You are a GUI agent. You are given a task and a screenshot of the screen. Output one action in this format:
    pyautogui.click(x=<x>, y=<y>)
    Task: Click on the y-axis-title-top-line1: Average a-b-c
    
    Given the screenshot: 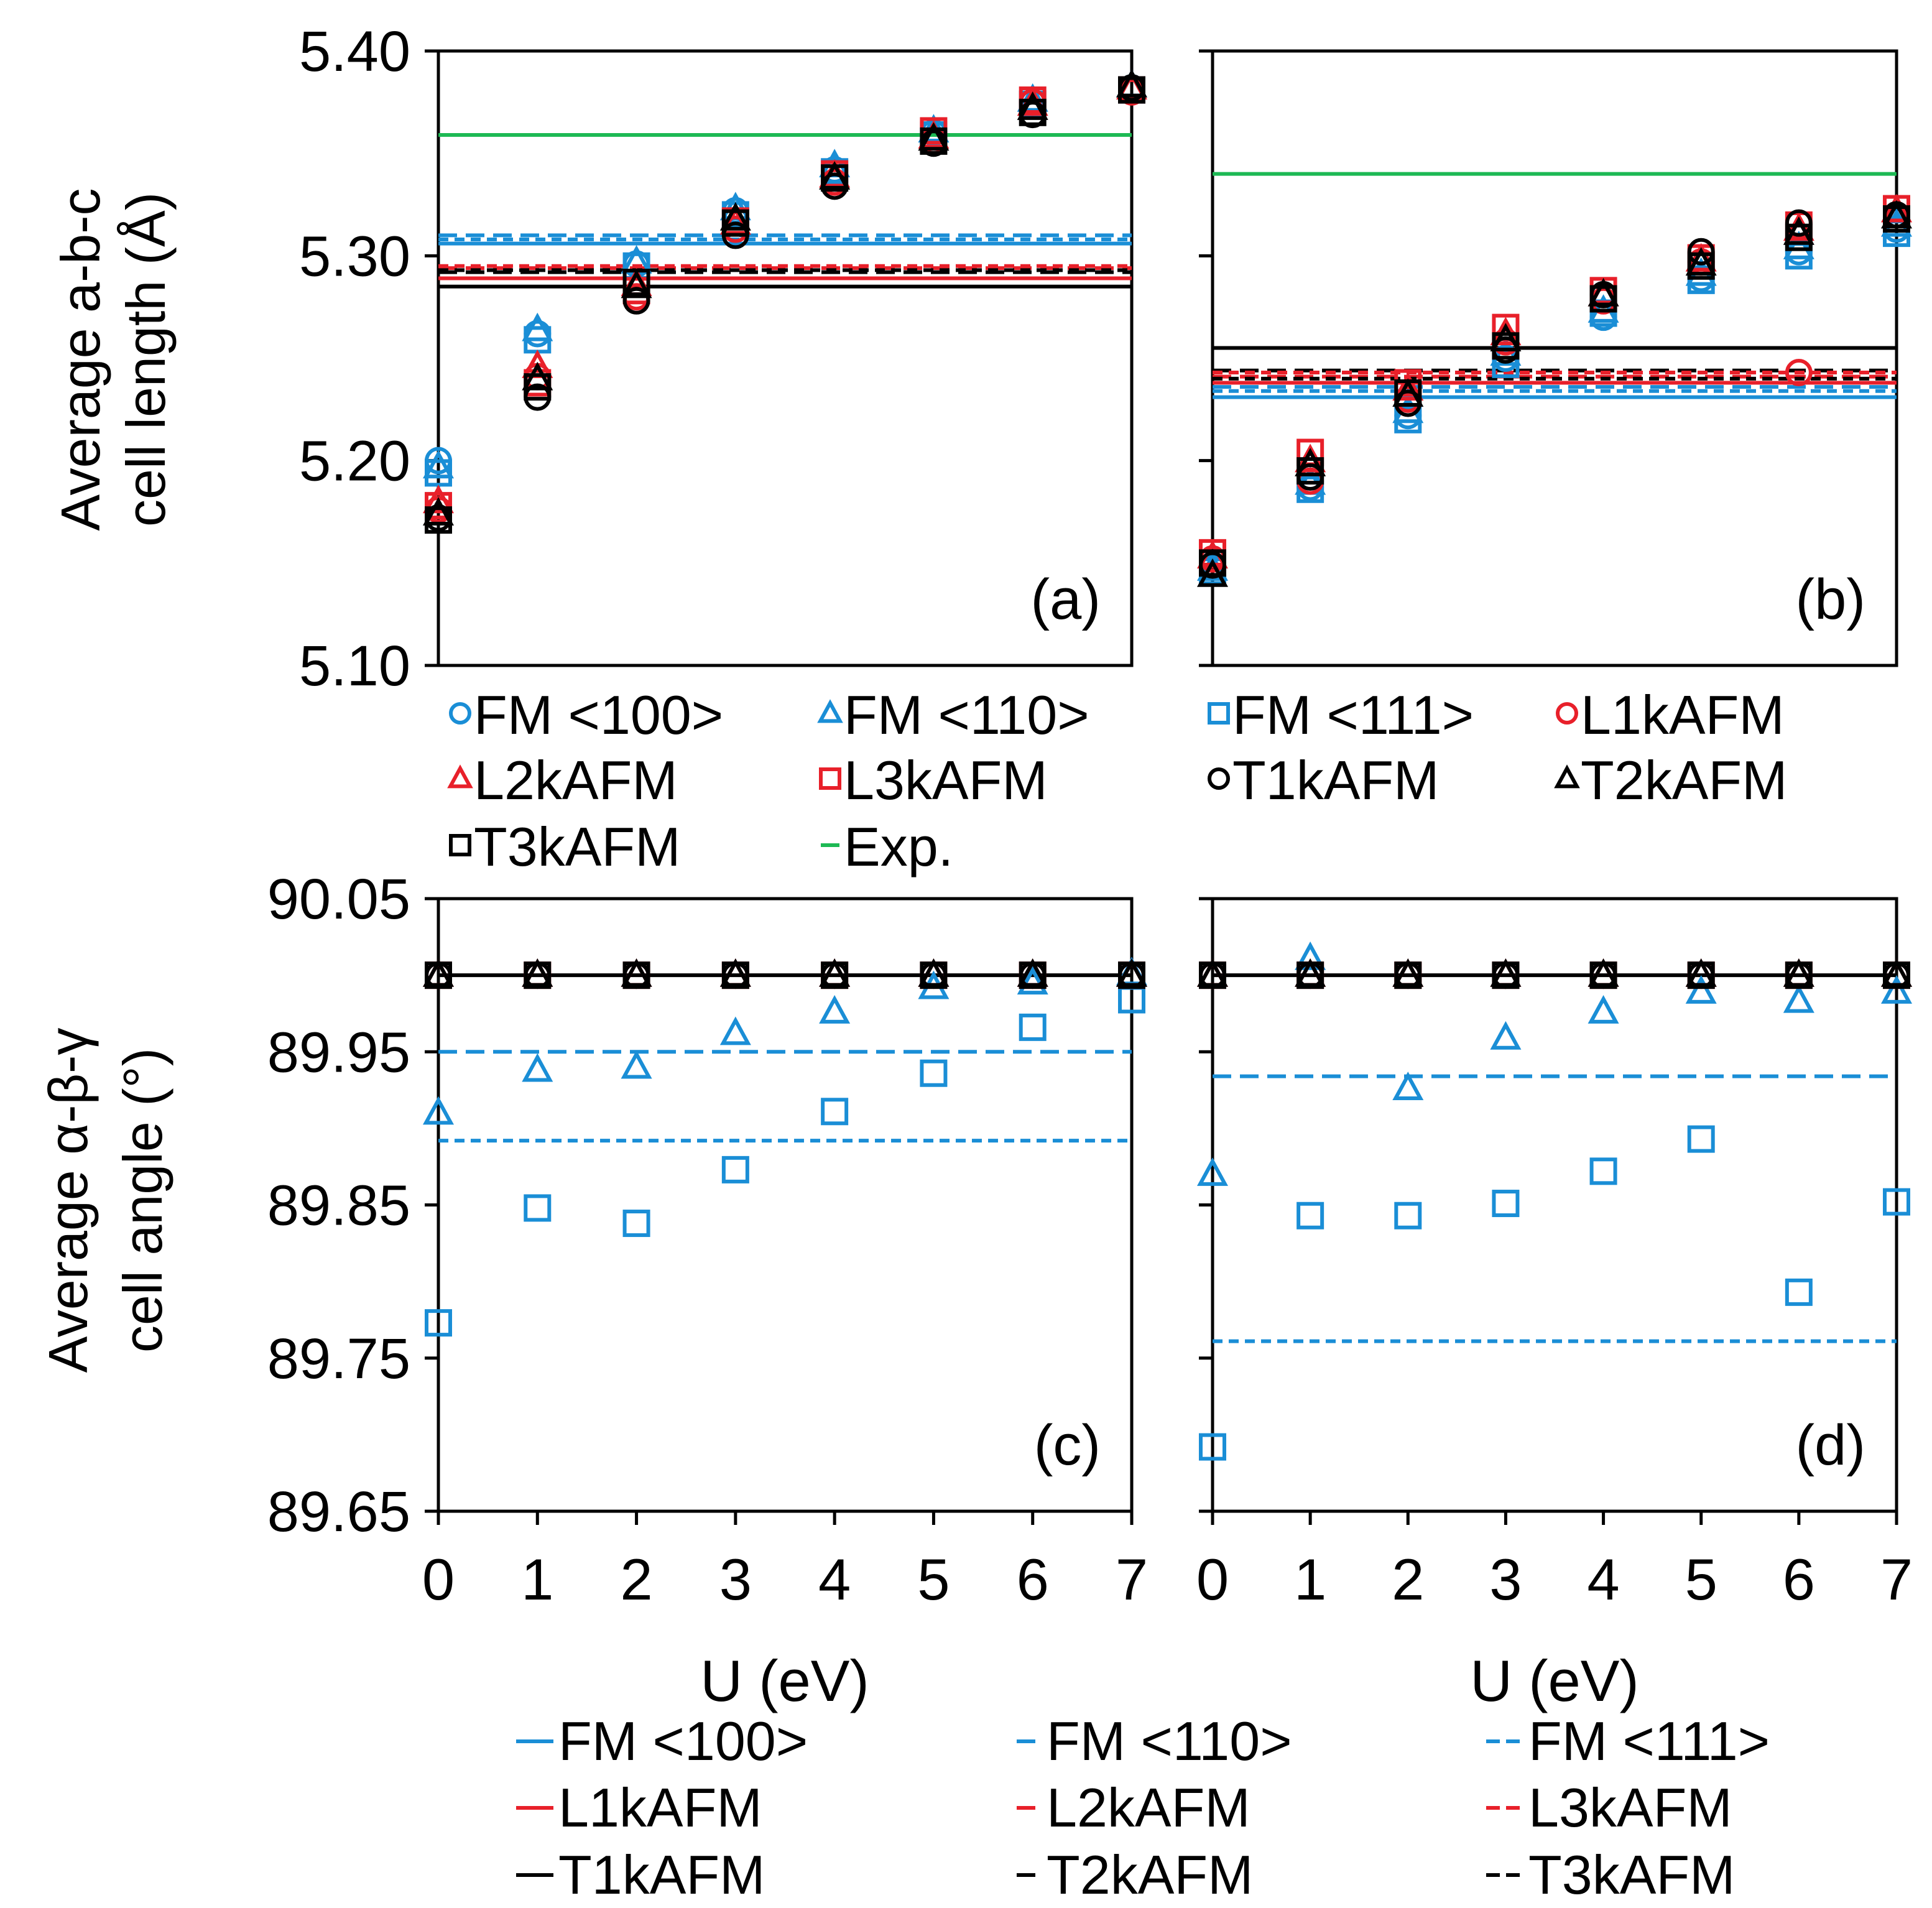 What is the action you would take?
    pyautogui.click(x=81, y=359)
    